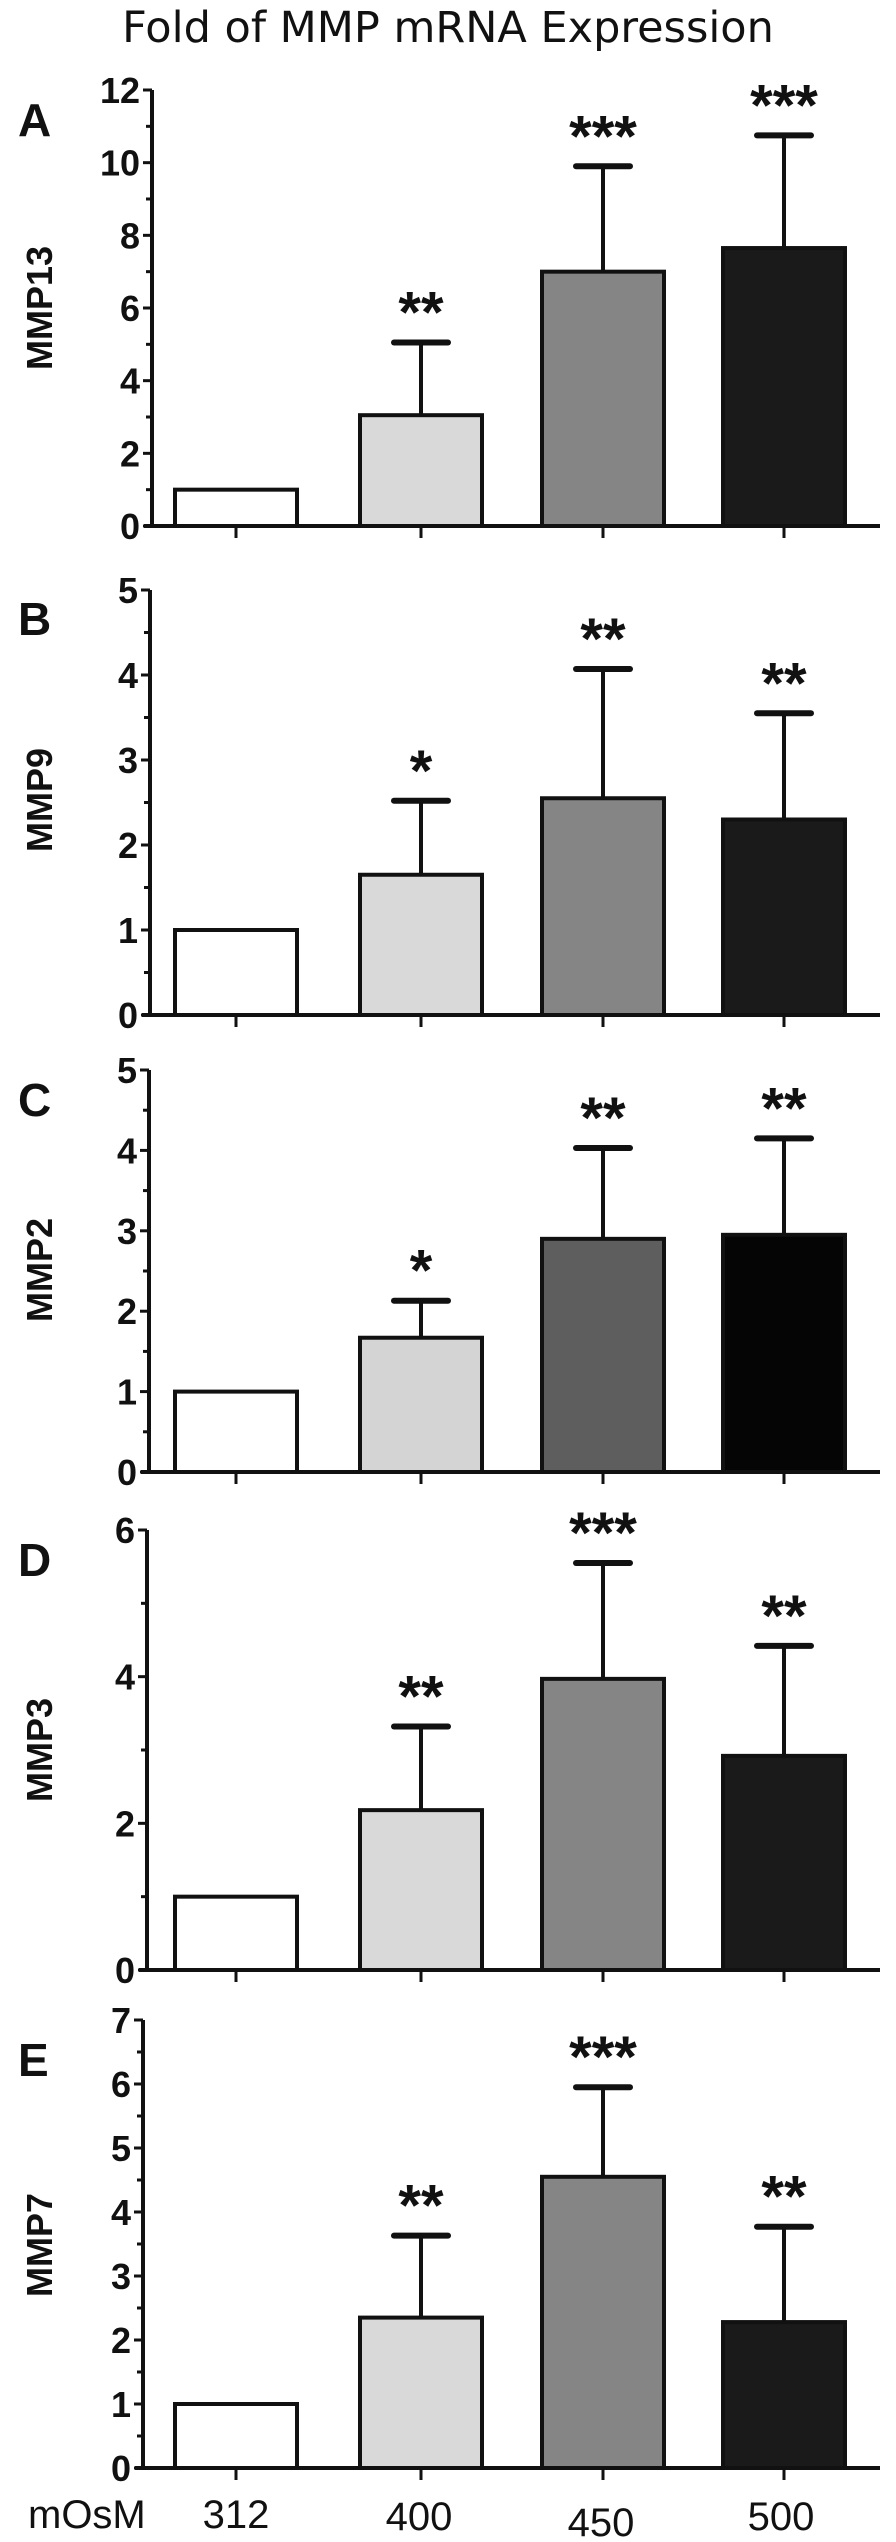 This screenshot has height=2542, width=896. I want to click on panel-letter: D, so click(34, 1560).